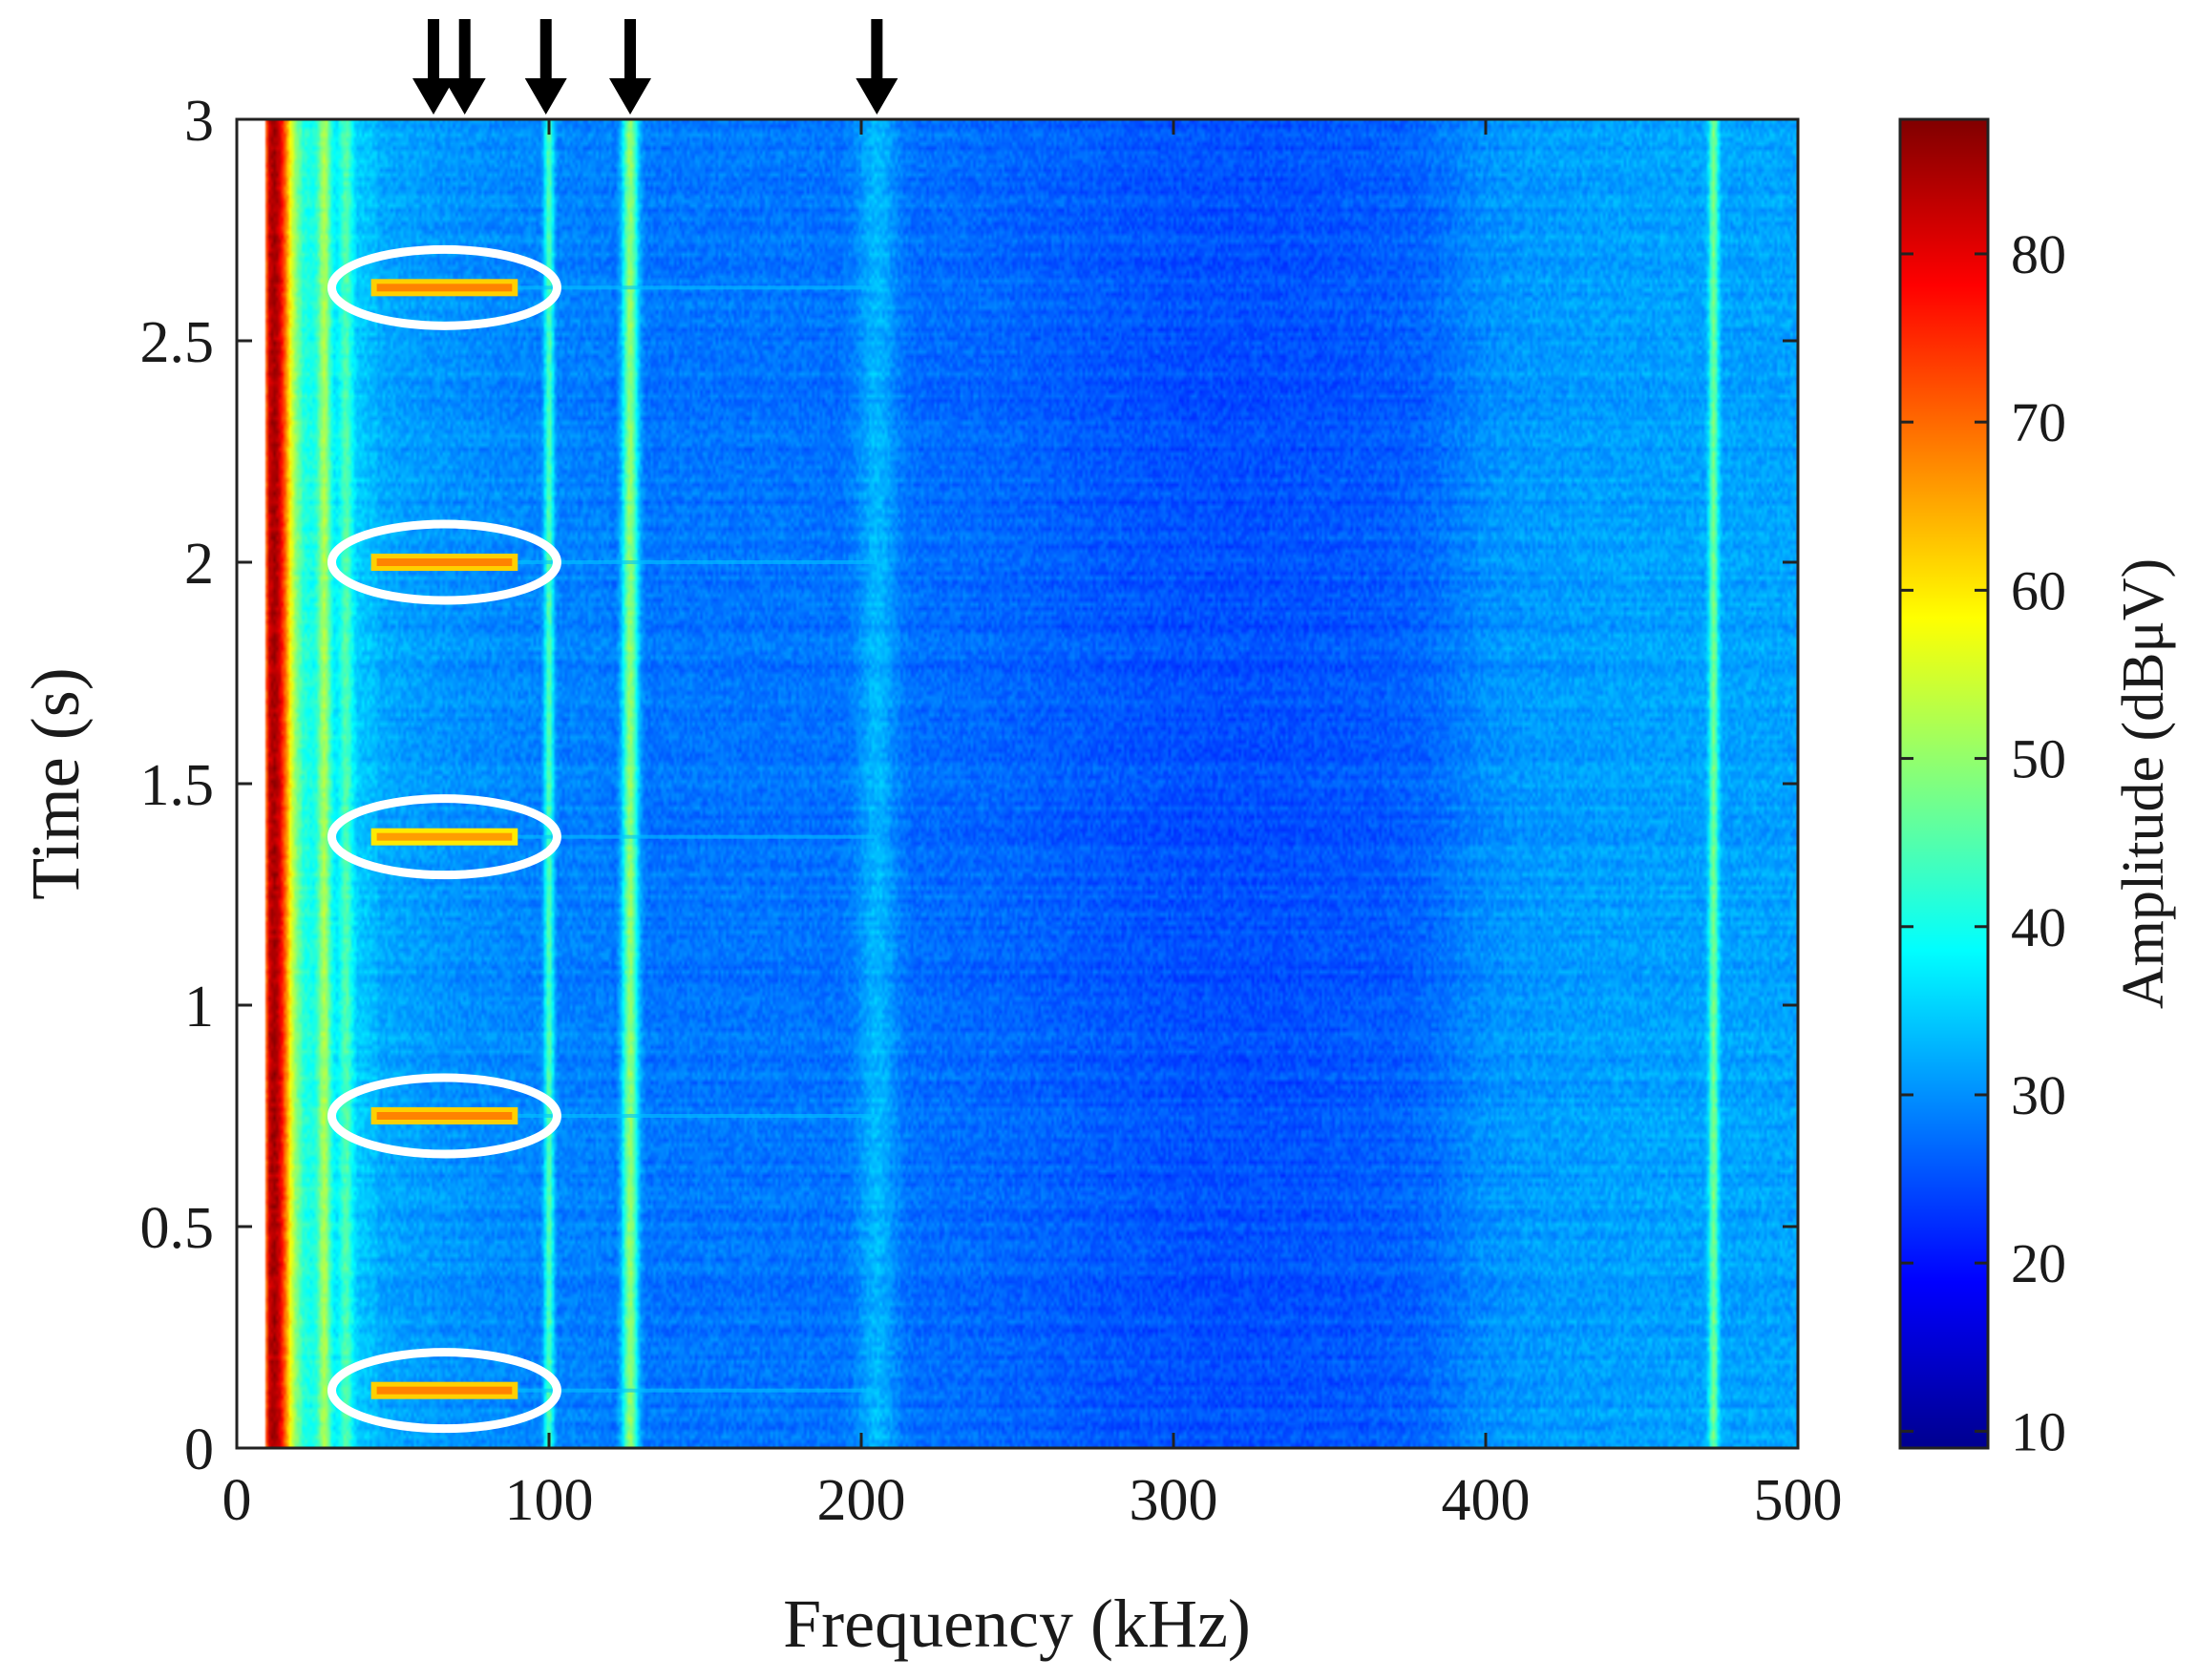 The height and width of the screenshot is (1680, 2198). I want to click on y-tick-label: 2, so click(199, 564).